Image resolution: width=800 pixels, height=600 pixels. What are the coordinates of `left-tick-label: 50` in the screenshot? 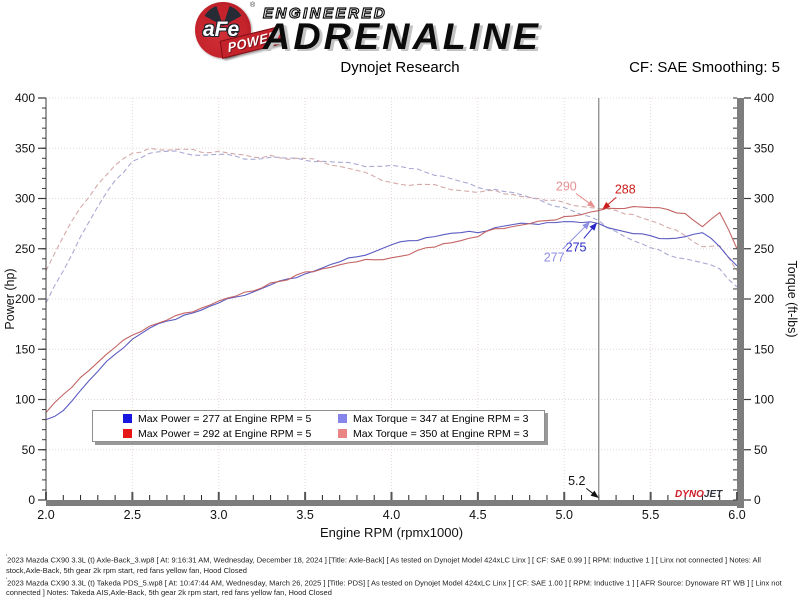 It's located at (29, 450).